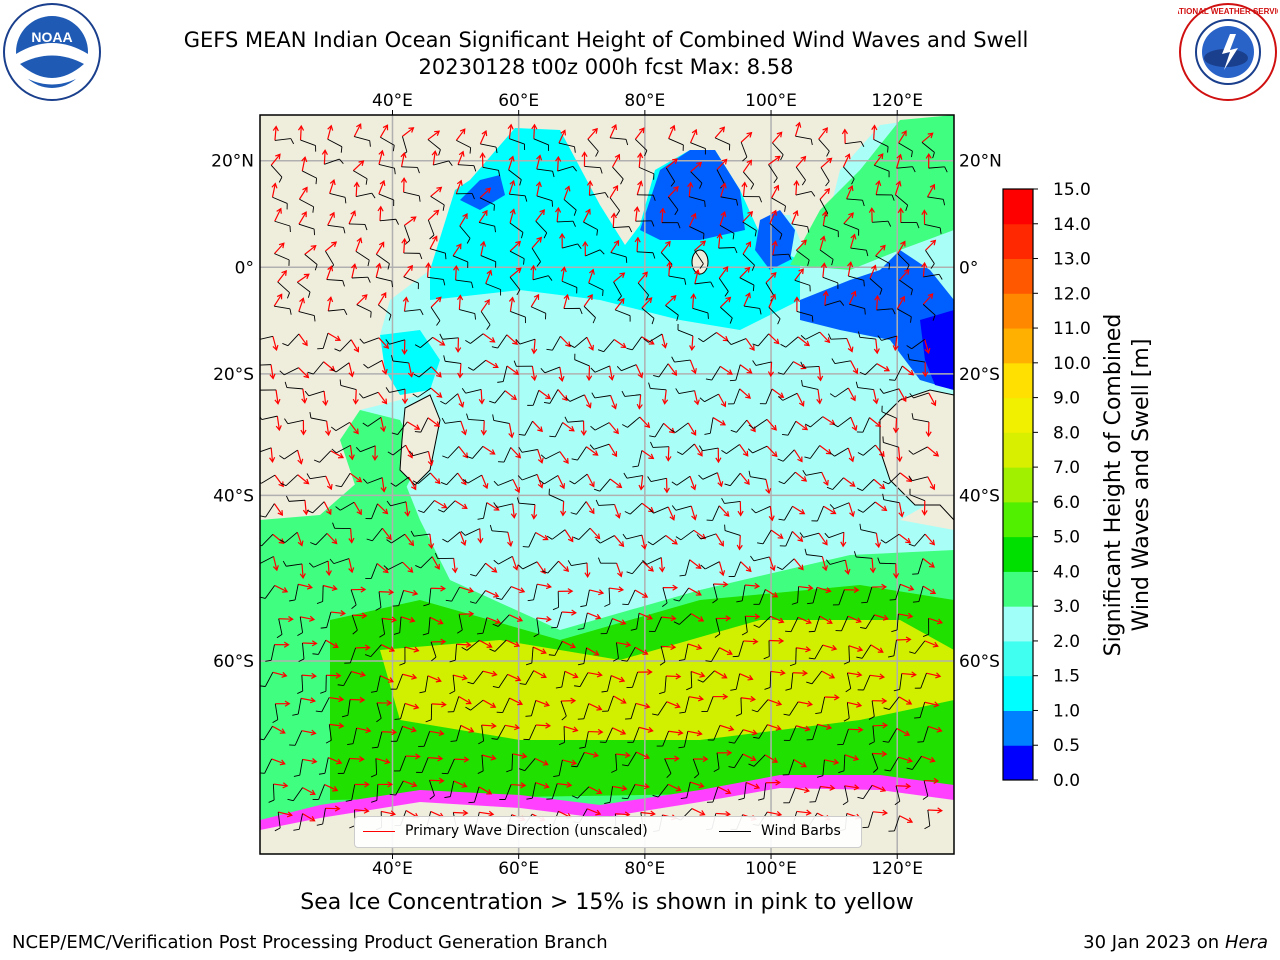  I want to click on colorbar-segment, so click(1018, 519).